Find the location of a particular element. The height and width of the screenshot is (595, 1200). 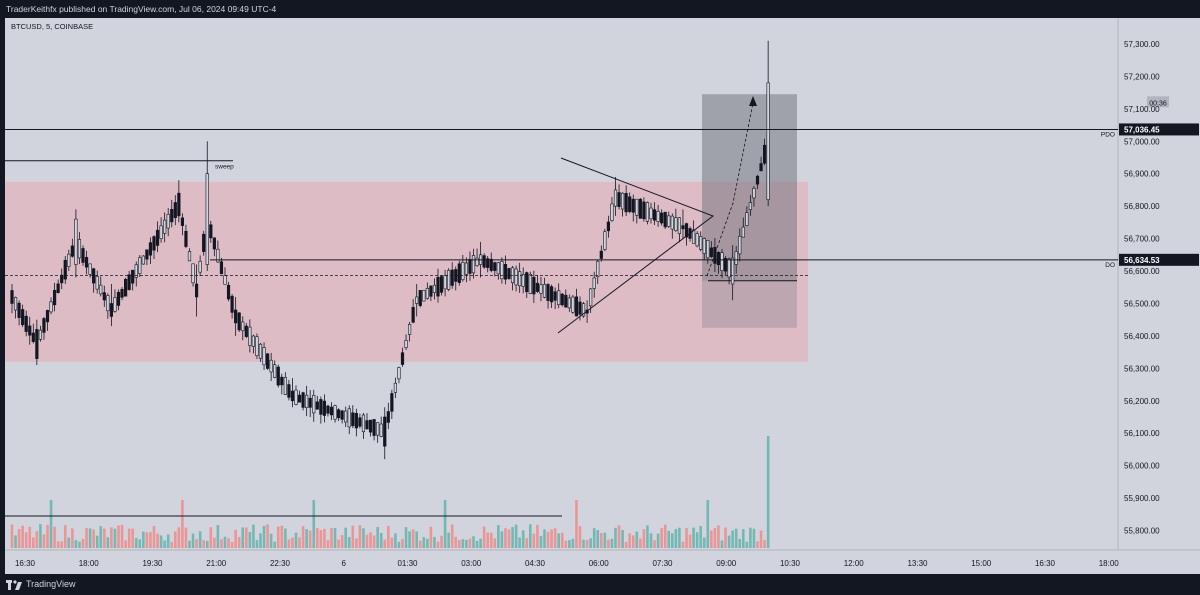

y-tick-label: 57,200.00 is located at coordinates (1142, 76).